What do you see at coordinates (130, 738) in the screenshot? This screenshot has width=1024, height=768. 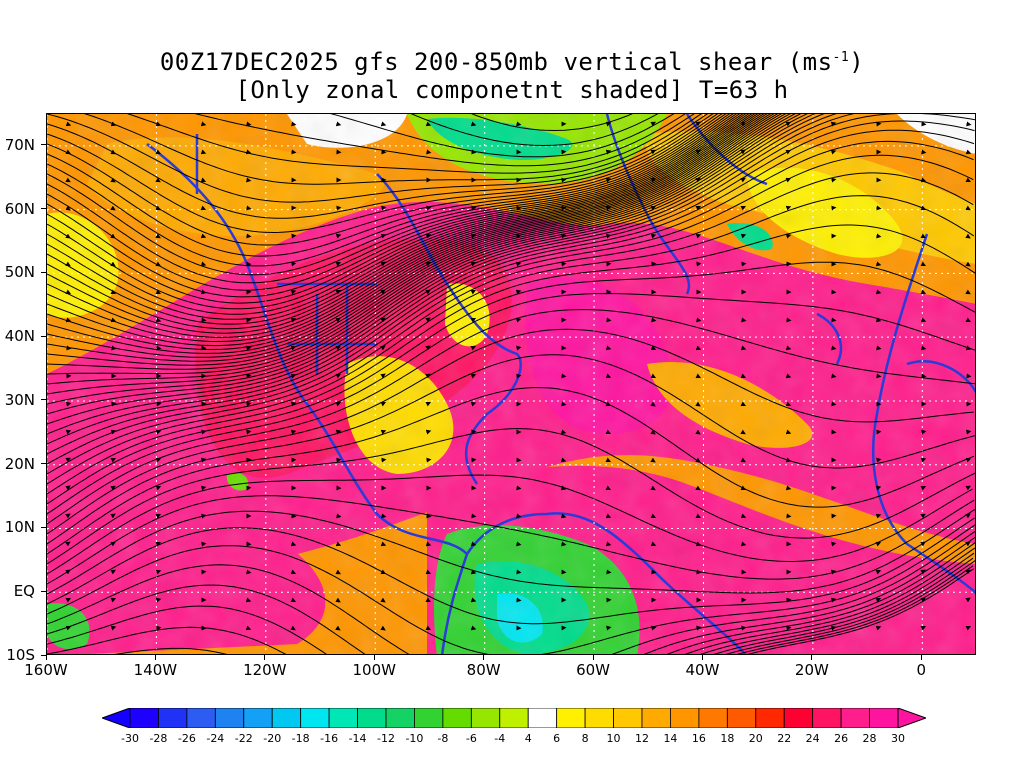 I see `colorbar-label: -30` at bounding box center [130, 738].